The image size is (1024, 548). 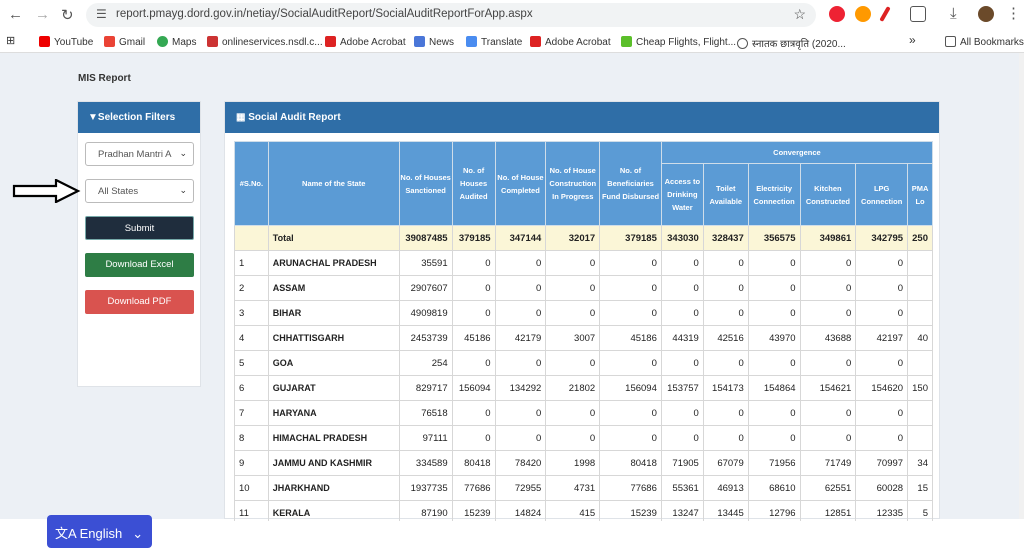 What do you see at coordinates (630, 238) in the screenshot?
I see `table-cell: 379185` at bounding box center [630, 238].